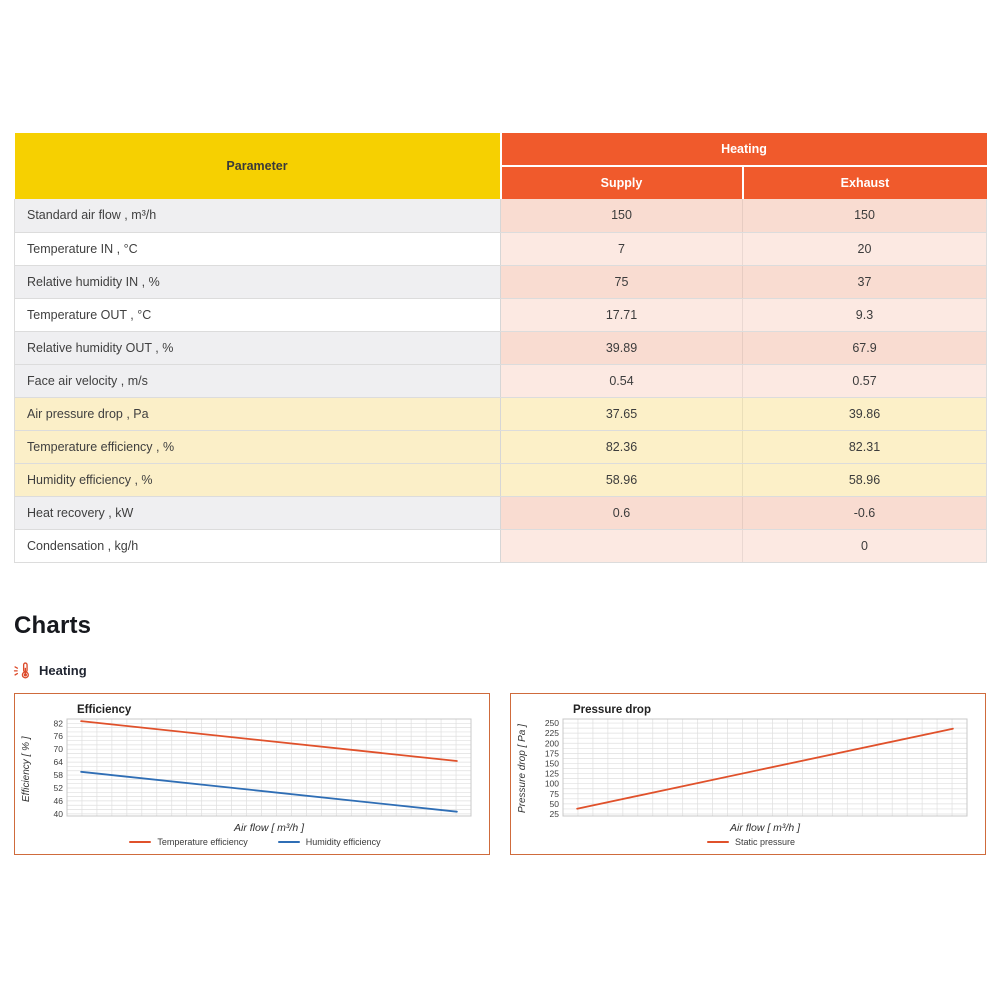  Describe the element at coordinates (864, 546) in the screenshot. I see `exhaust-value-cell: 0` at that location.